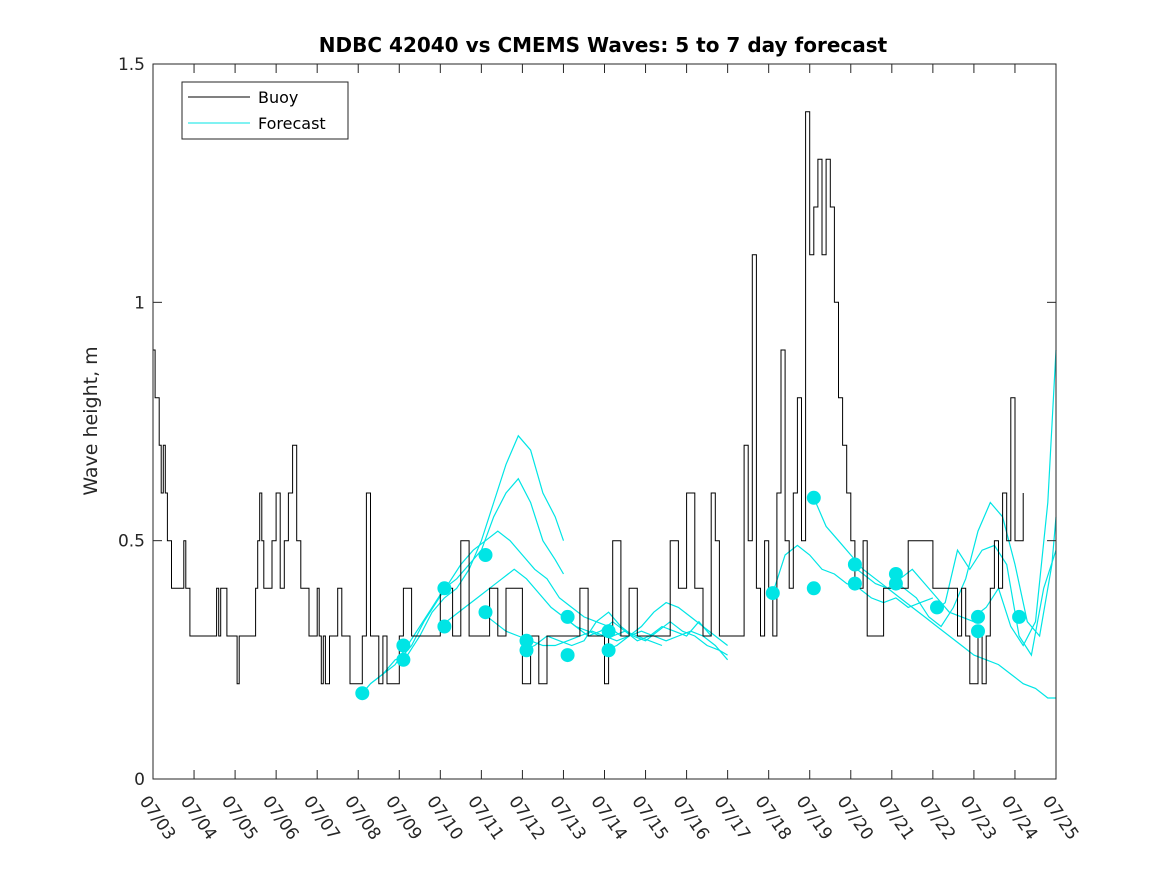  Describe the element at coordinates (773, 818) in the screenshot. I see `x-tick-label-15: 07/18` at that location.